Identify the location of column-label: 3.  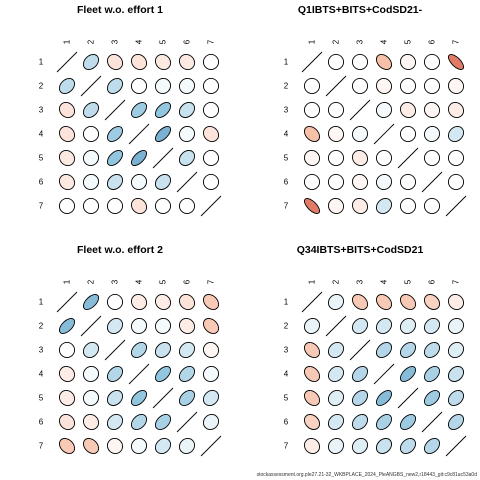
(115, 281).